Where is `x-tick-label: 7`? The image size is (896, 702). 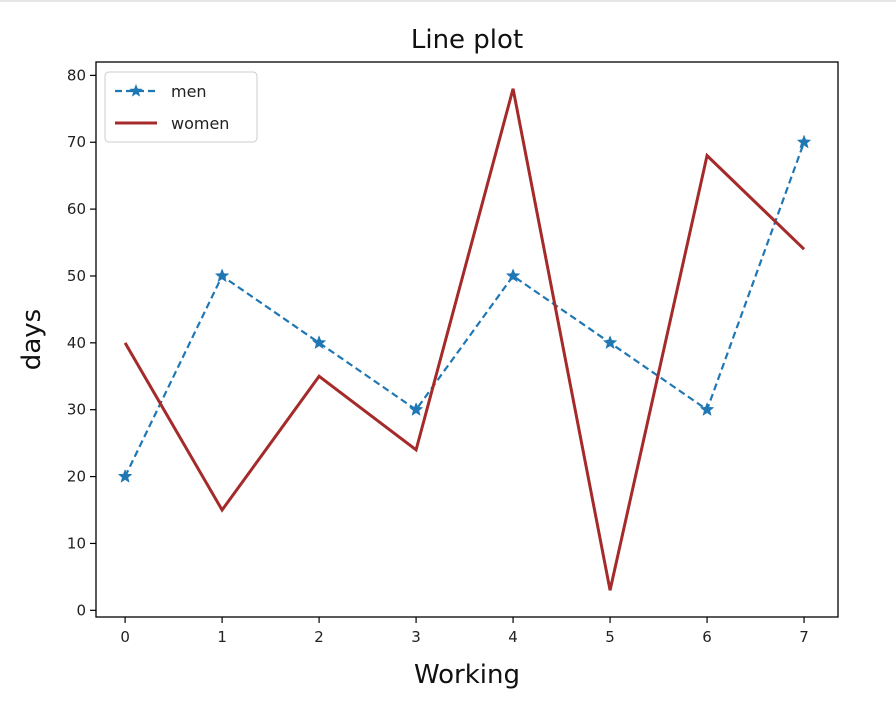
x-tick-label: 7 is located at coordinates (804, 637).